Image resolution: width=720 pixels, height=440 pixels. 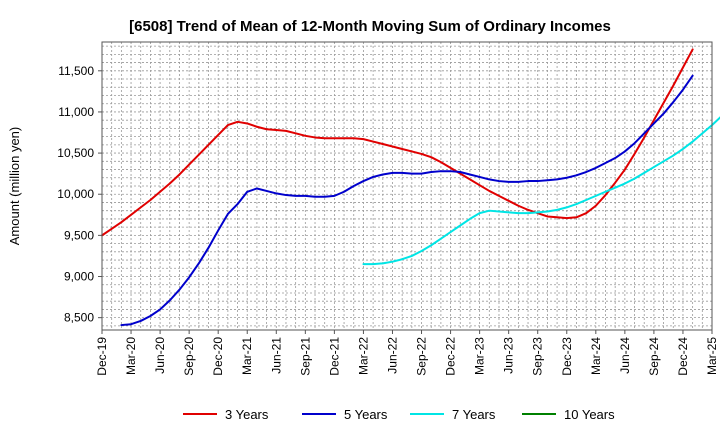 What do you see at coordinates (567, 356) in the screenshot?
I see `x-tick-label: Dec-23` at bounding box center [567, 356].